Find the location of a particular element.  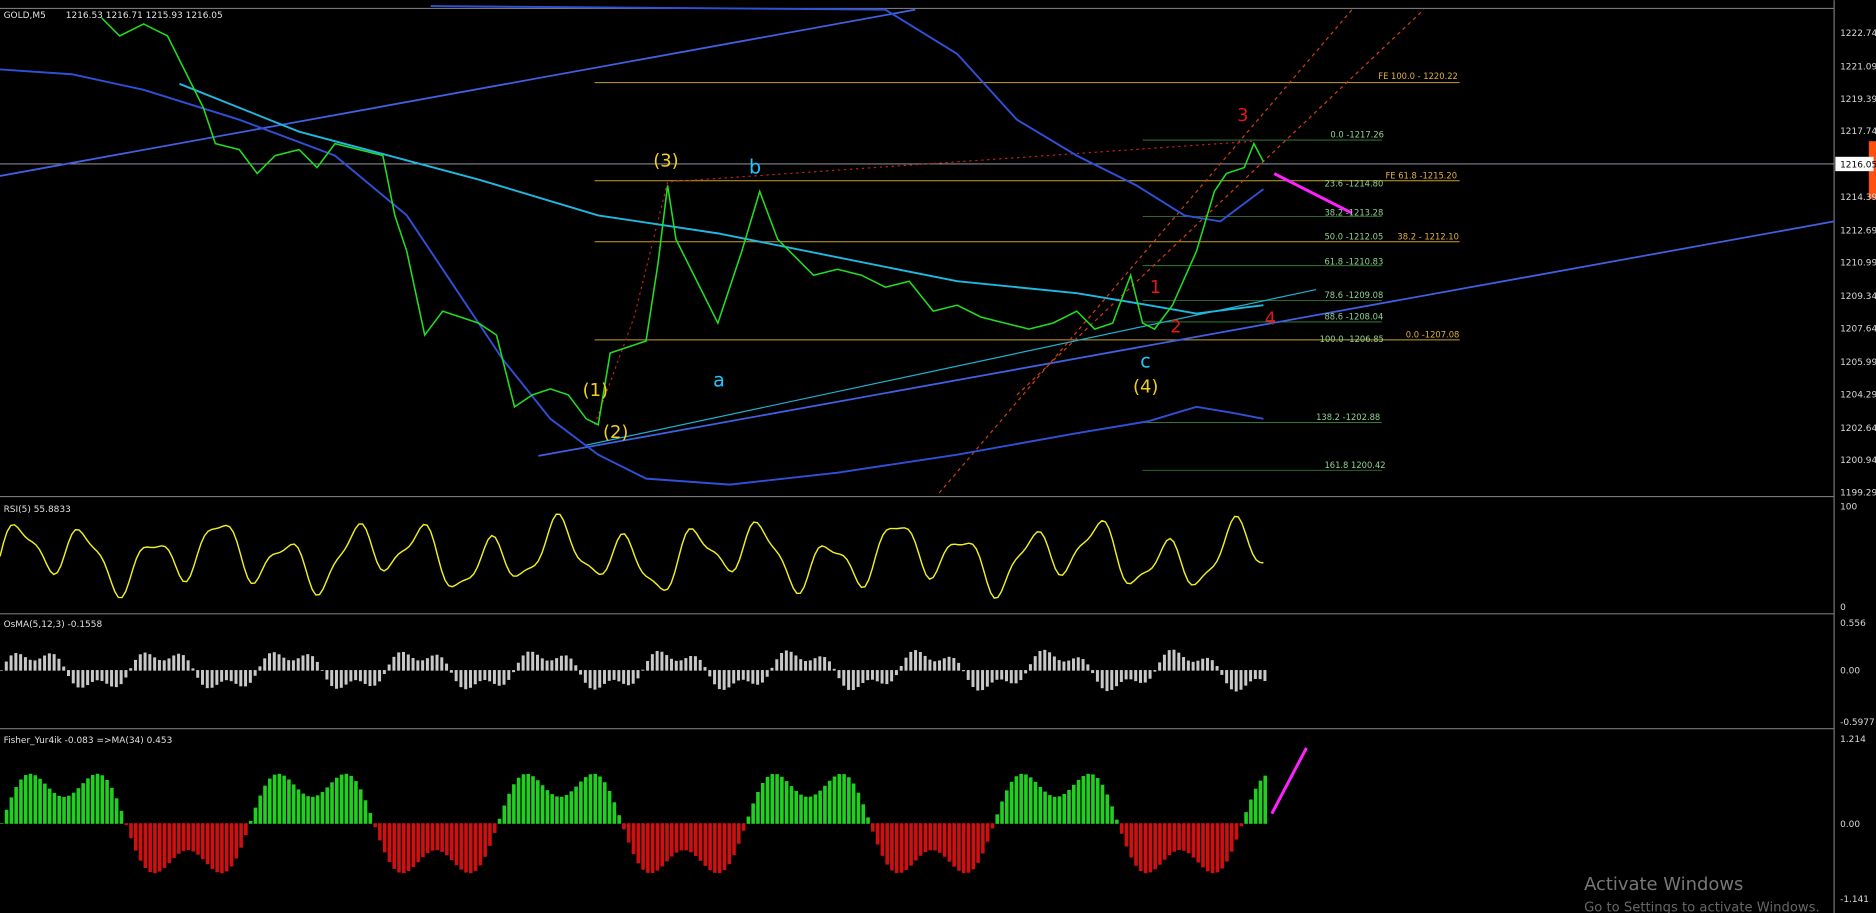

fib-label: 88.6 -1208.04 is located at coordinates (1353, 317).